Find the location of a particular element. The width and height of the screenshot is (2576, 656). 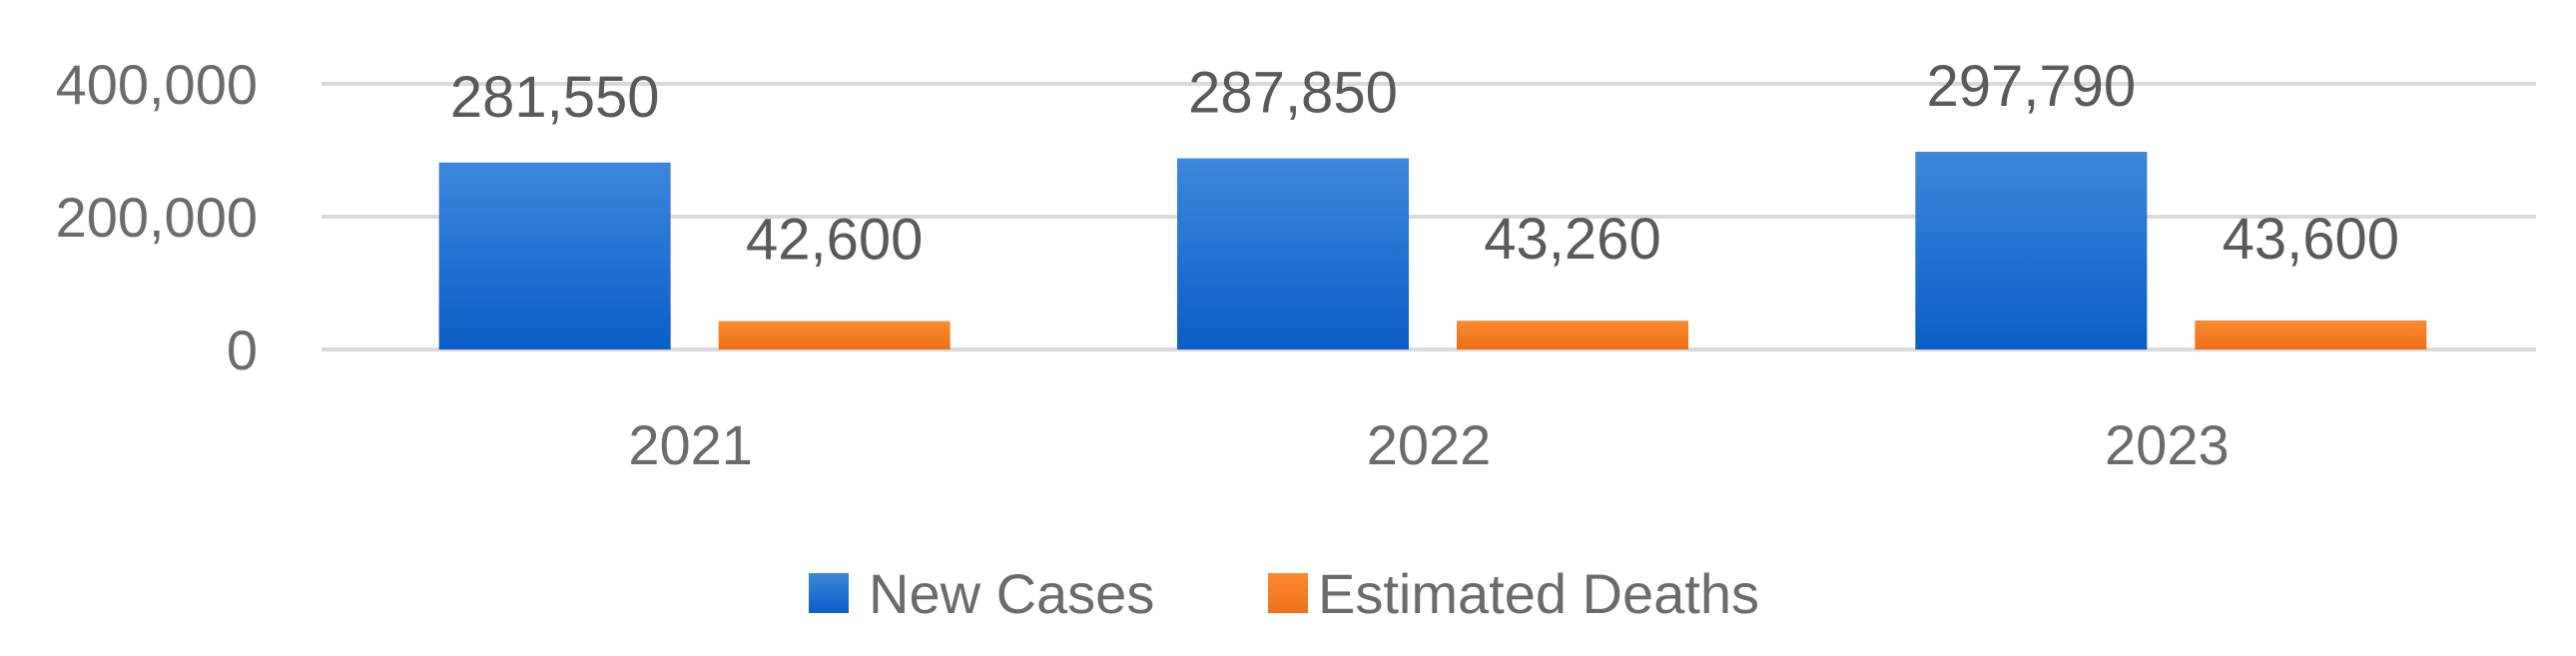

y-tick-label: 0 is located at coordinates (242, 350).